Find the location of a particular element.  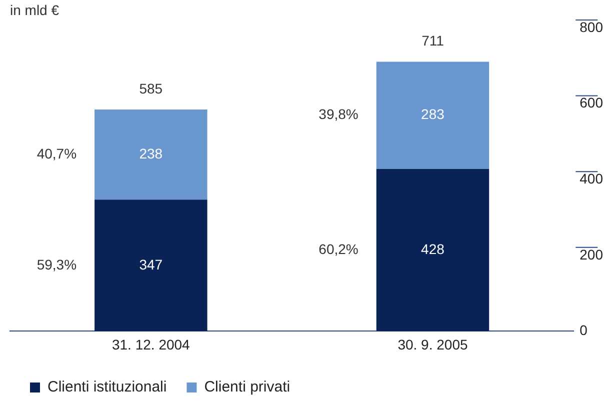

annotation: 59,3% is located at coordinates (56, 264).